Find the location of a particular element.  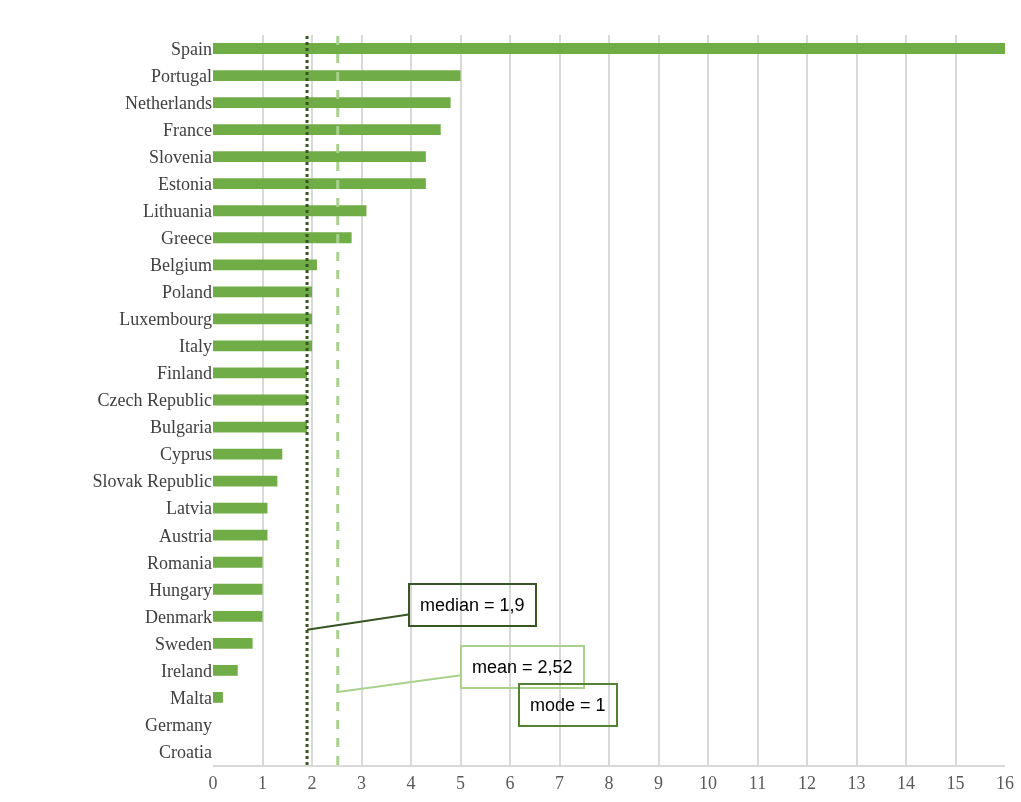

y-tick-label: Ireland is located at coordinates (186, 670).